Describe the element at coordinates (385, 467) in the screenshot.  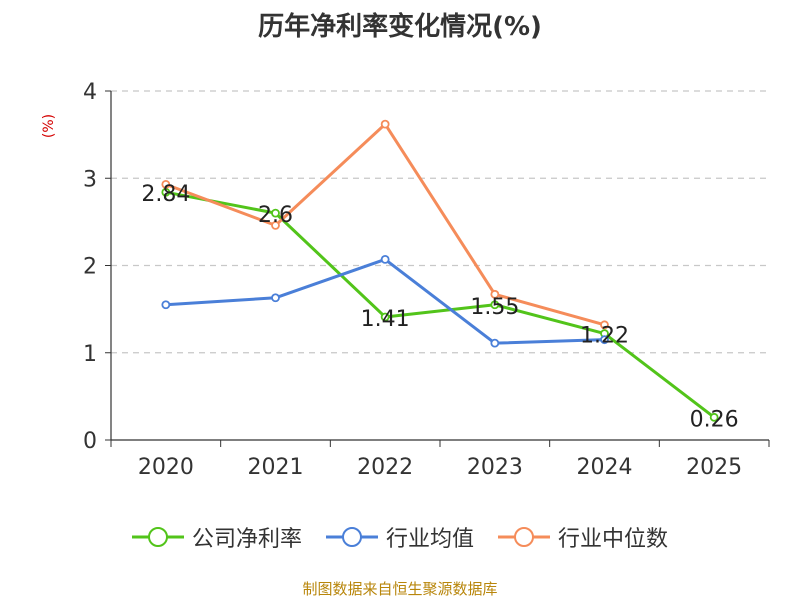
I see `x-tick-label: 2022` at that location.